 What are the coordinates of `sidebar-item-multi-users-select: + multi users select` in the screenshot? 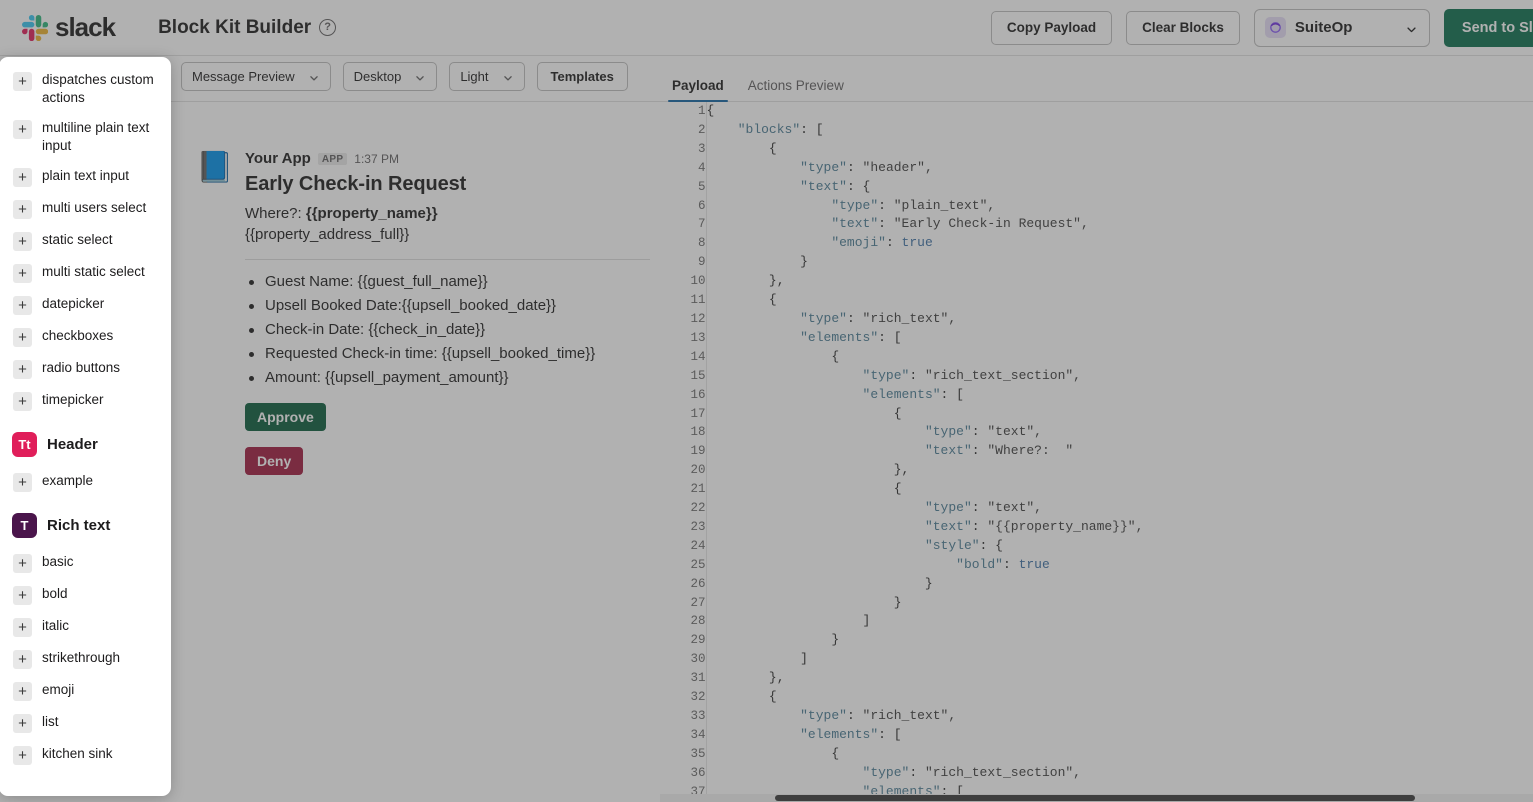 It's located at (83, 209).